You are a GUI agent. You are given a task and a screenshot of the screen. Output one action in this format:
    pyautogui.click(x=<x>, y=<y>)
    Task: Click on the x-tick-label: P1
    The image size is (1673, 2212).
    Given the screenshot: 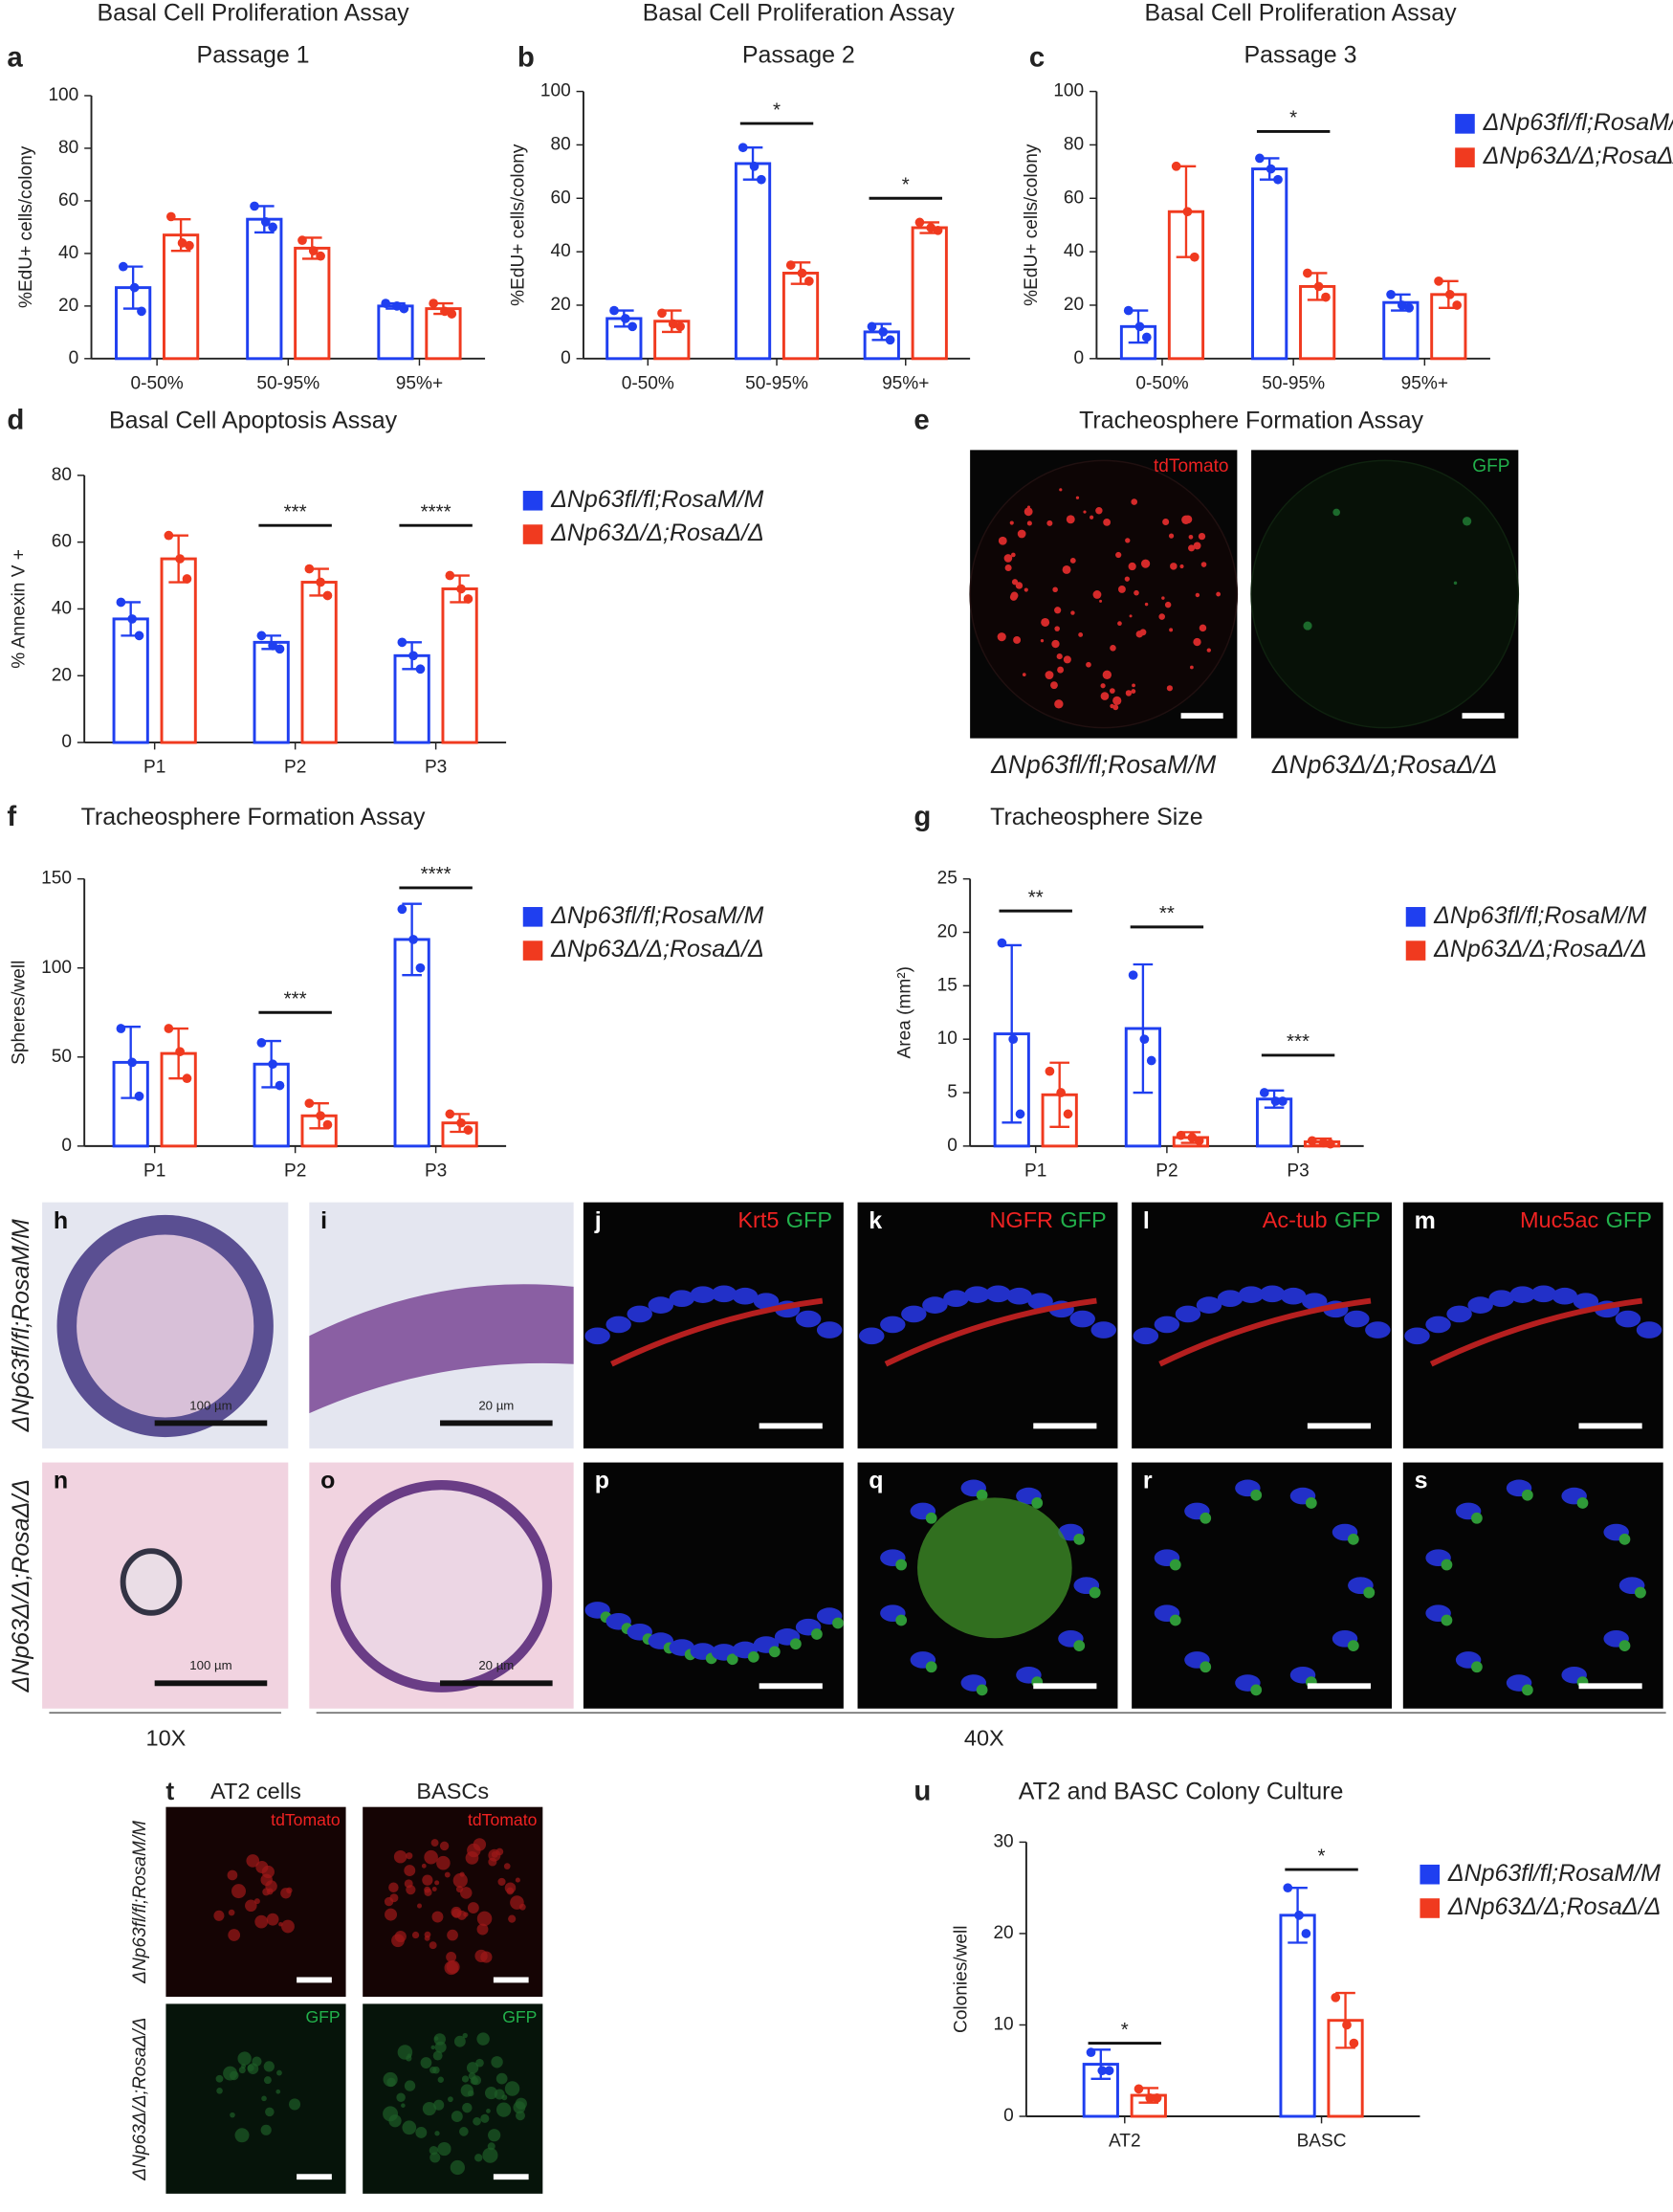 What is the action you would take?
    pyautogui.click(x=154, y=1171)
    